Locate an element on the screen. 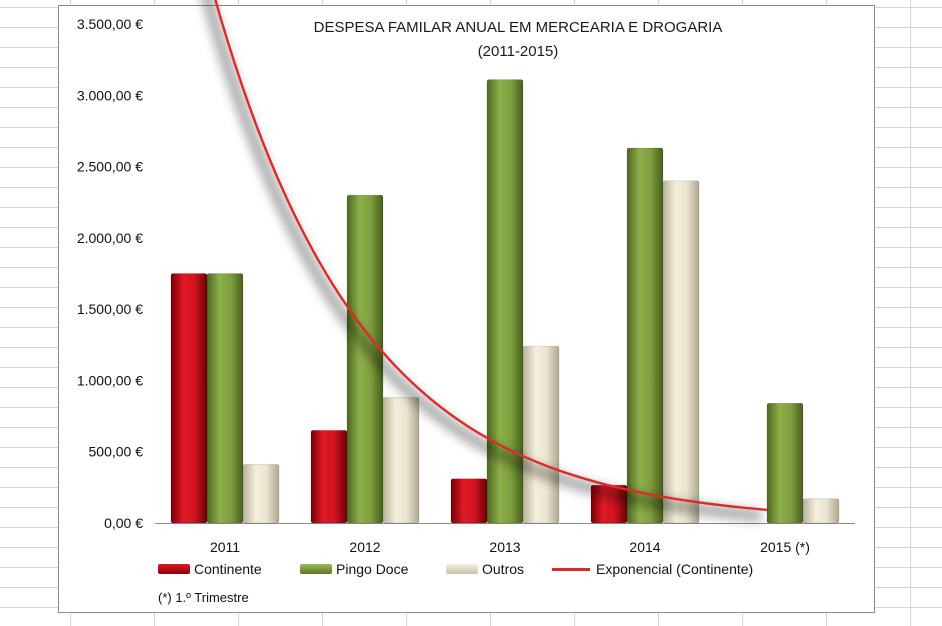  legend-label-outros: Outros is located at coordinates (503, 569).